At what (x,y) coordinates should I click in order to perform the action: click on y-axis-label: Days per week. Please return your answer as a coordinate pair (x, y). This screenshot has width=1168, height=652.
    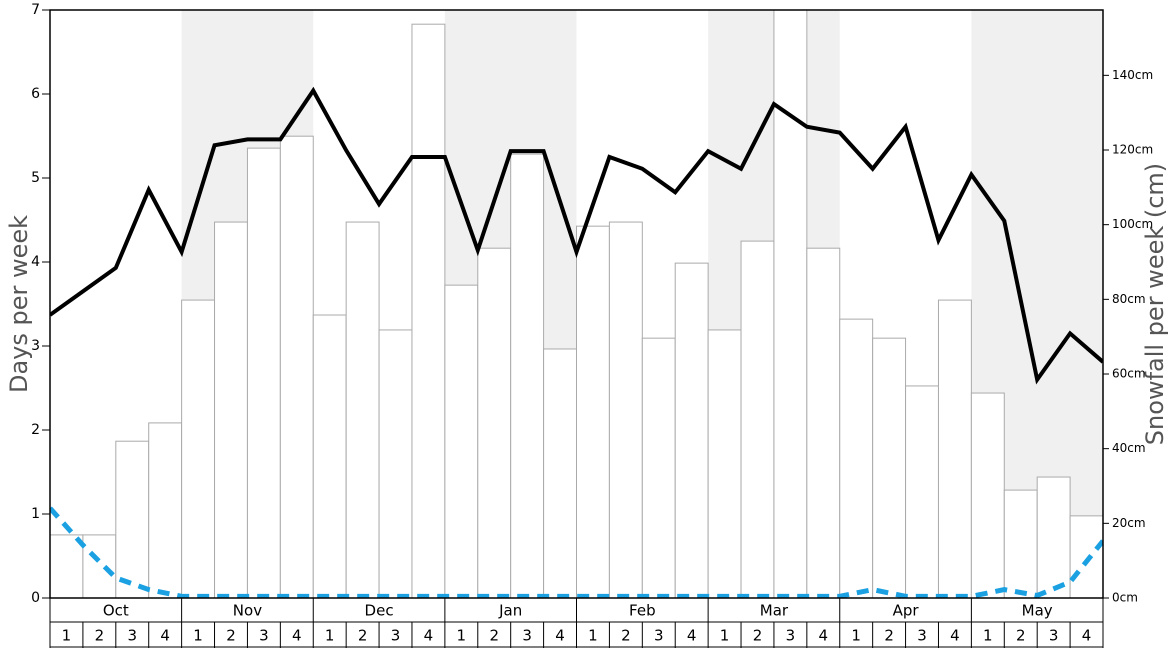
    Looking at the image, I should click on (19, 304).